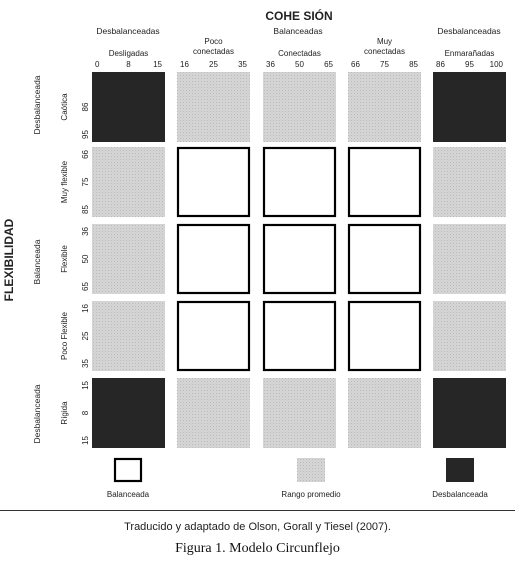  Describe the element at coordinates (213, 64) in the screenshot. I see `cohesion-tick-label: 25` at that location.